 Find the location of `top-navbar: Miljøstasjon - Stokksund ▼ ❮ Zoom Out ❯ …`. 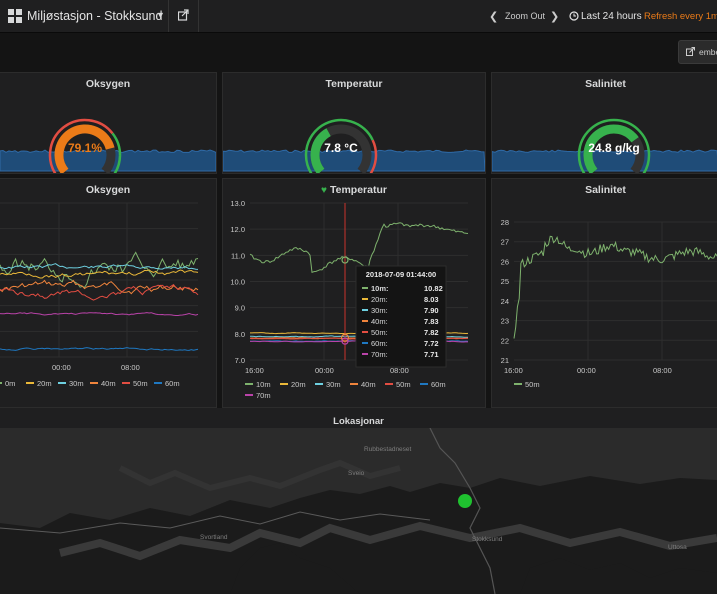

top-navbar: Miljøstasjon - Stokksund ▼ ❮ Zoom Out ❯ … is located at coordinates (358, 16).